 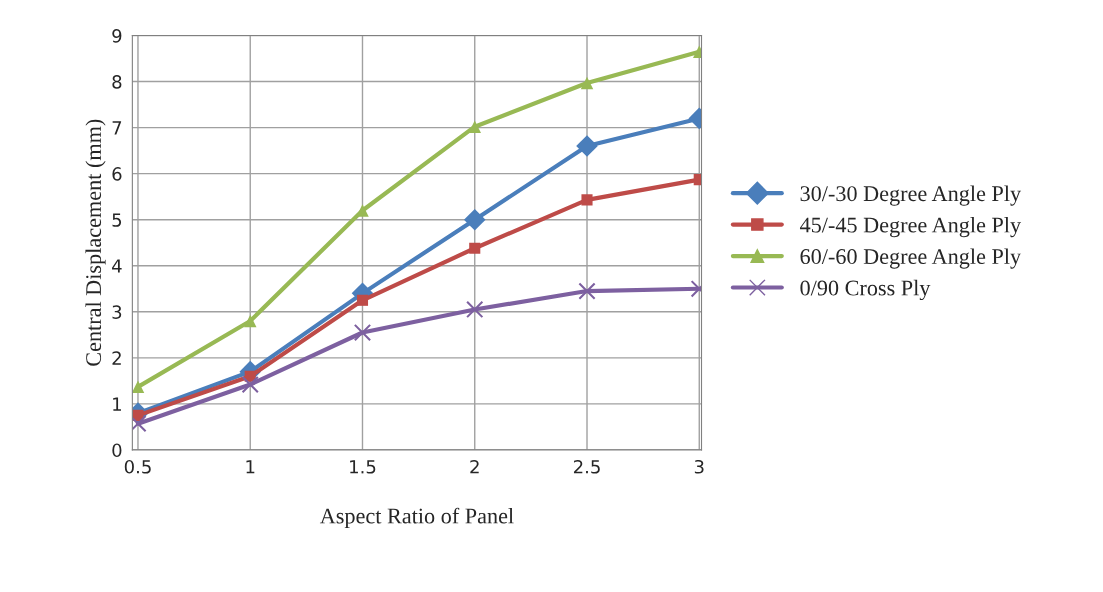 I want to click on legend-label: 30/-30 Degree Angle Ply, so click(x=911, y=195).